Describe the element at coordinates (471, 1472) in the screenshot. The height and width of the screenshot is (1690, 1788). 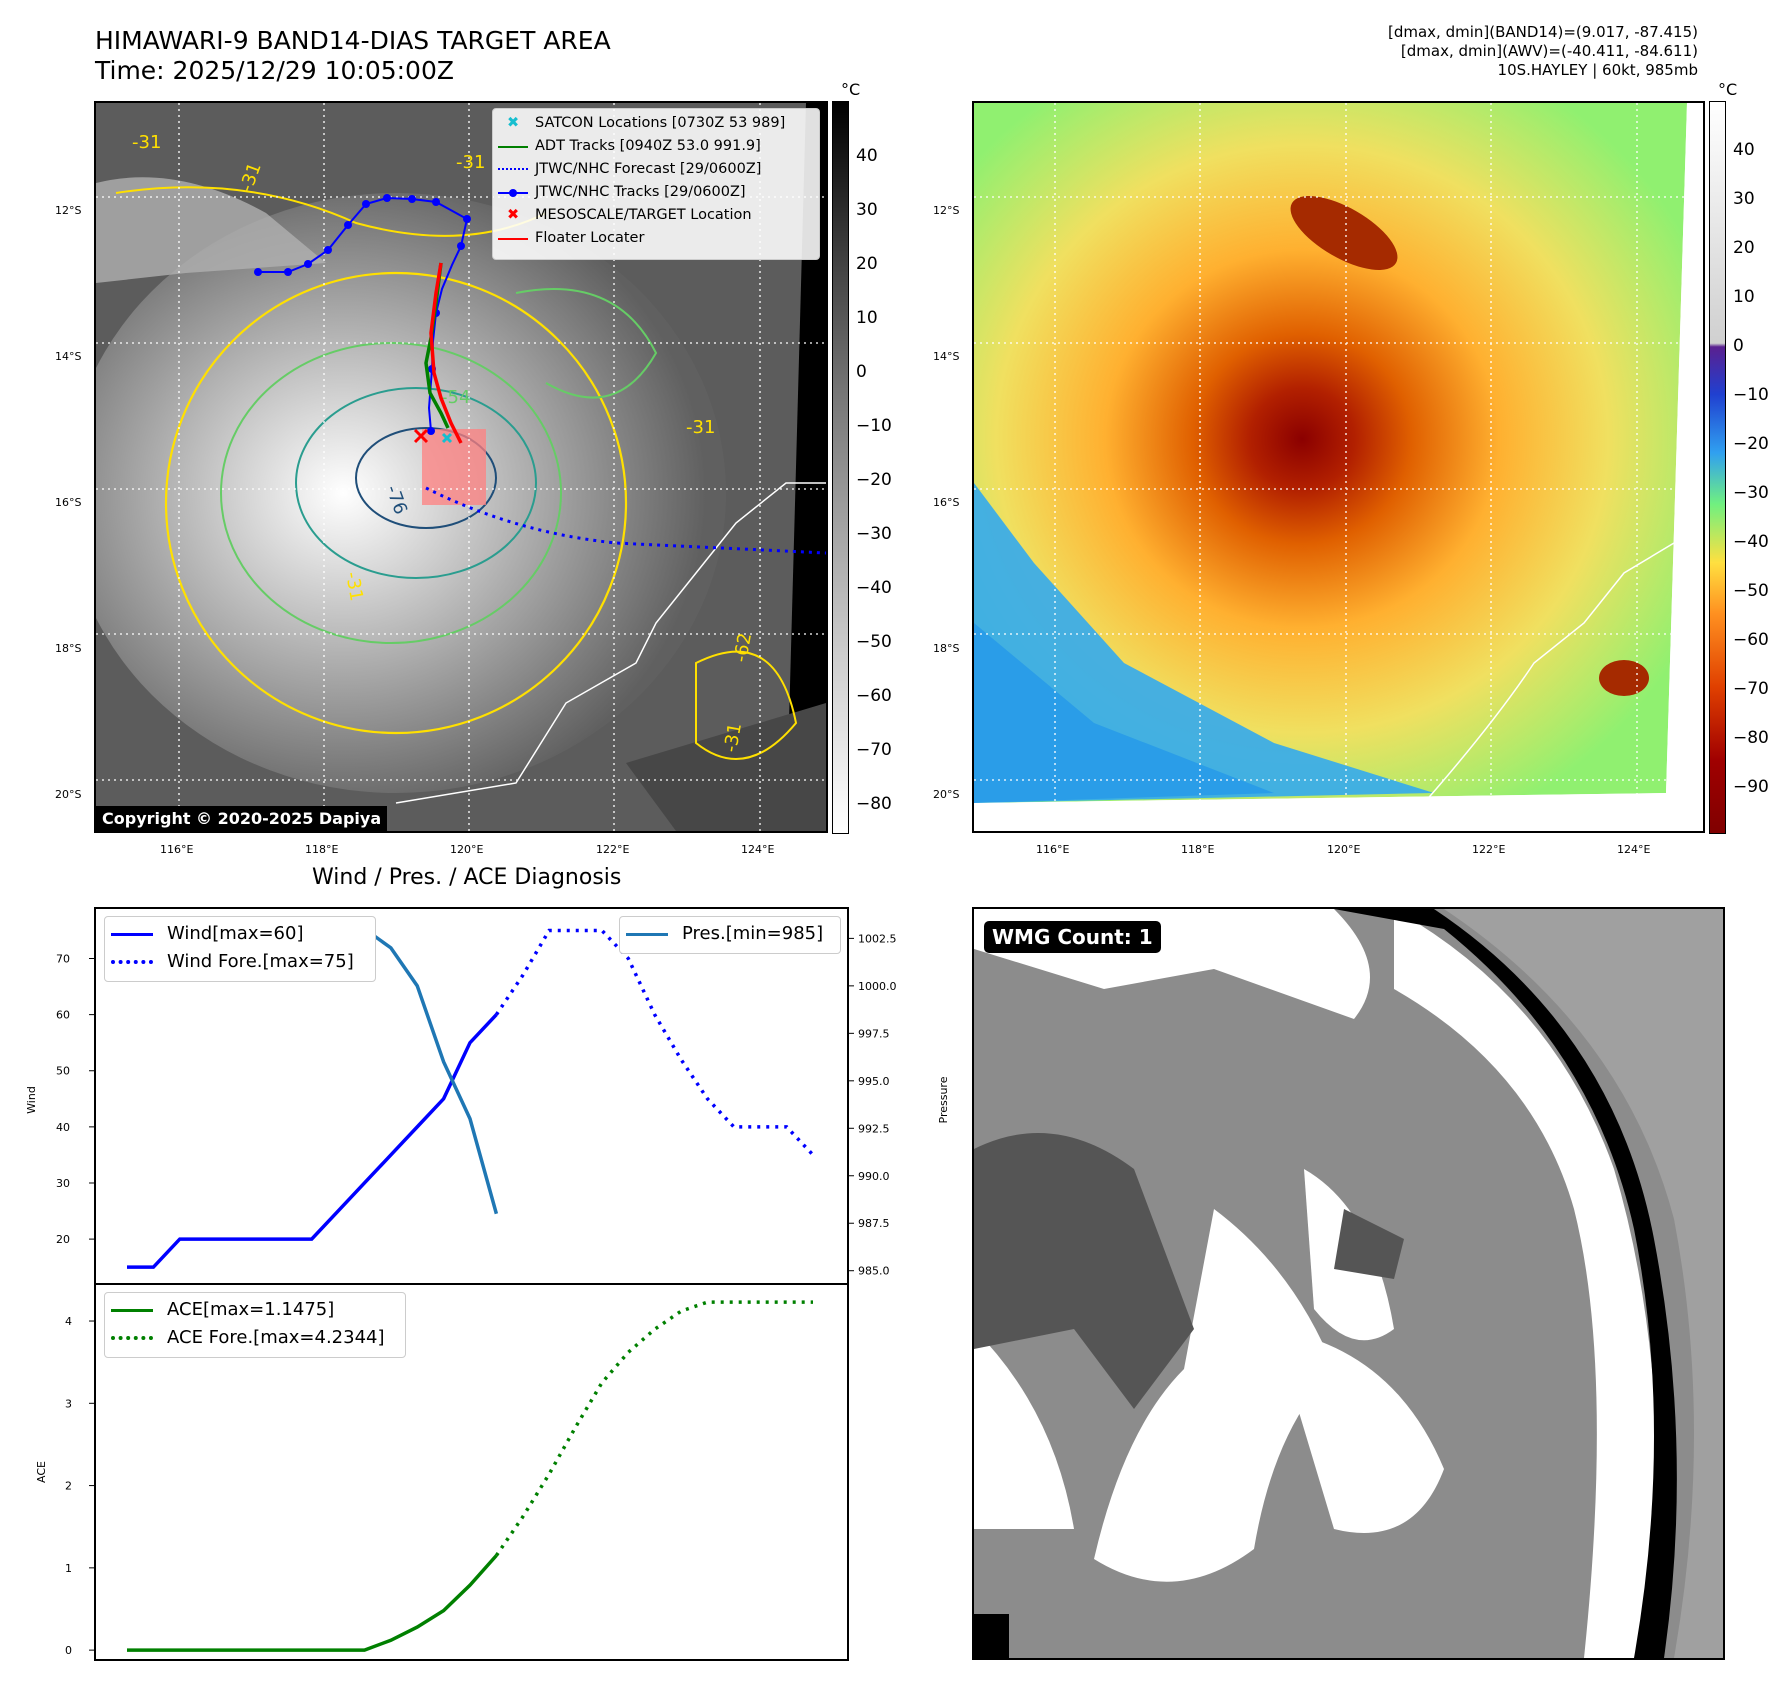
I see `ace-axes-frame` at that location.